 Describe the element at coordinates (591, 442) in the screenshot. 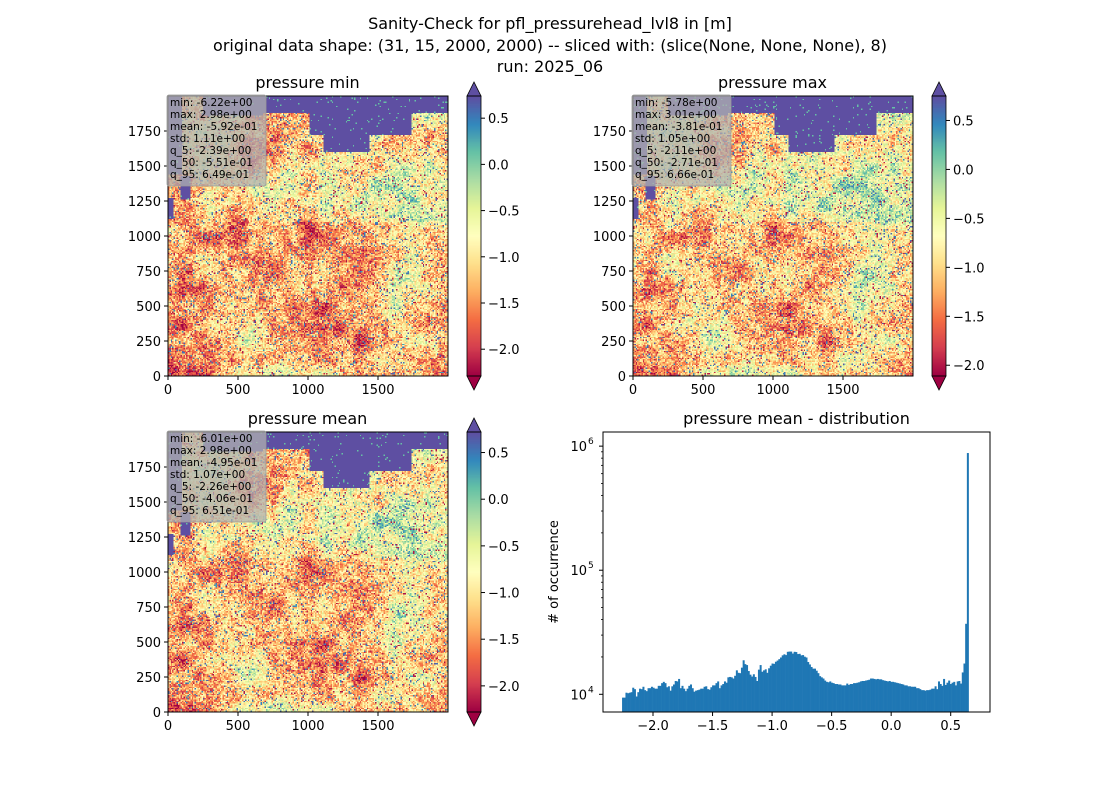

I see `y-tick-exponent: 6` at that location.